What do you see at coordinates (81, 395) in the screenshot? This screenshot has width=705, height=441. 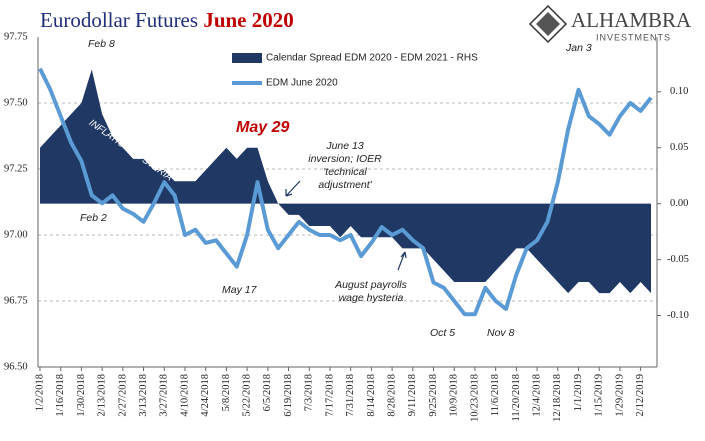 I see `x-tick-label: 1/30/2018` at bounding box center [81, 395].